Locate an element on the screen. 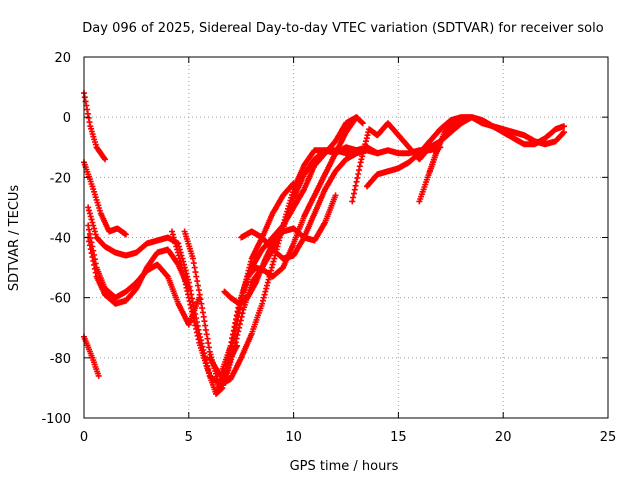 The height and width of the screenshot is (480, 640). y-tick-label: -60 is located at coordinates (60, 299).